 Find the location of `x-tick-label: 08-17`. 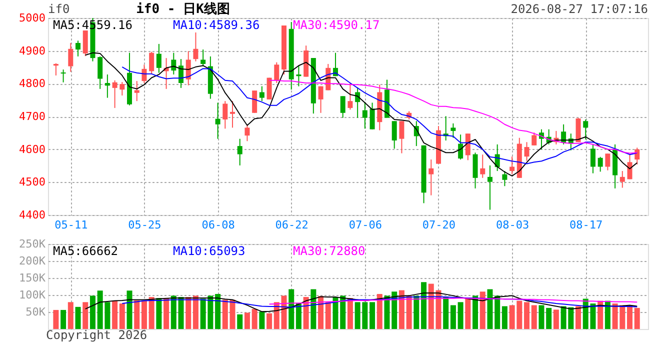

x-tick-label: 08-17 is located at coordinates (586, 225).